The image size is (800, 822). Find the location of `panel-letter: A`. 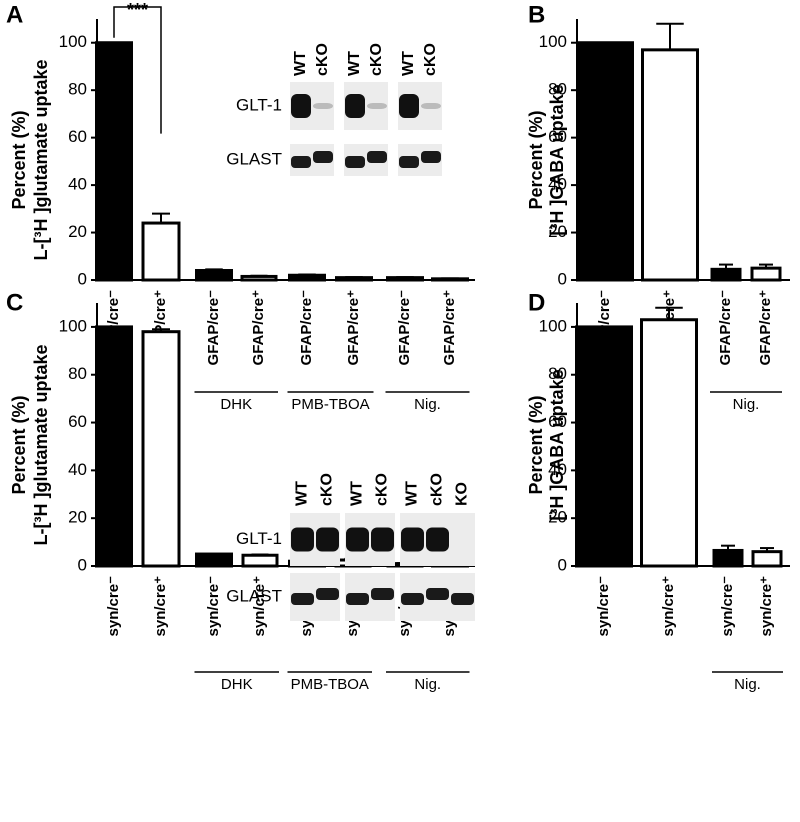

panel-letter: A is located at coordinates (14, 14).